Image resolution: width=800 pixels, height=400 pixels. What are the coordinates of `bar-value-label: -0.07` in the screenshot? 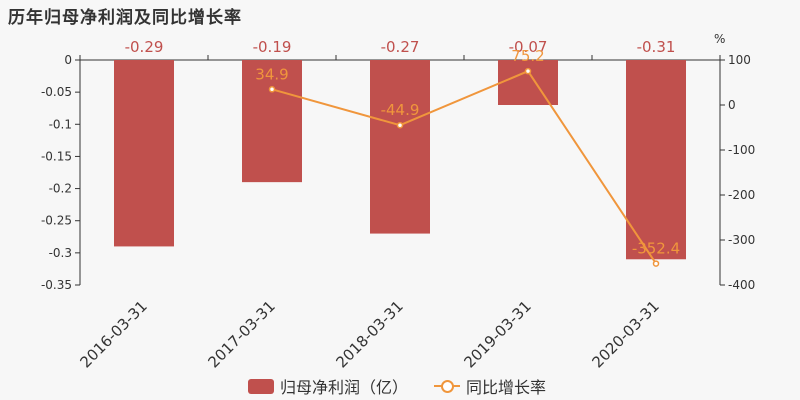 It's located at (528, 47).